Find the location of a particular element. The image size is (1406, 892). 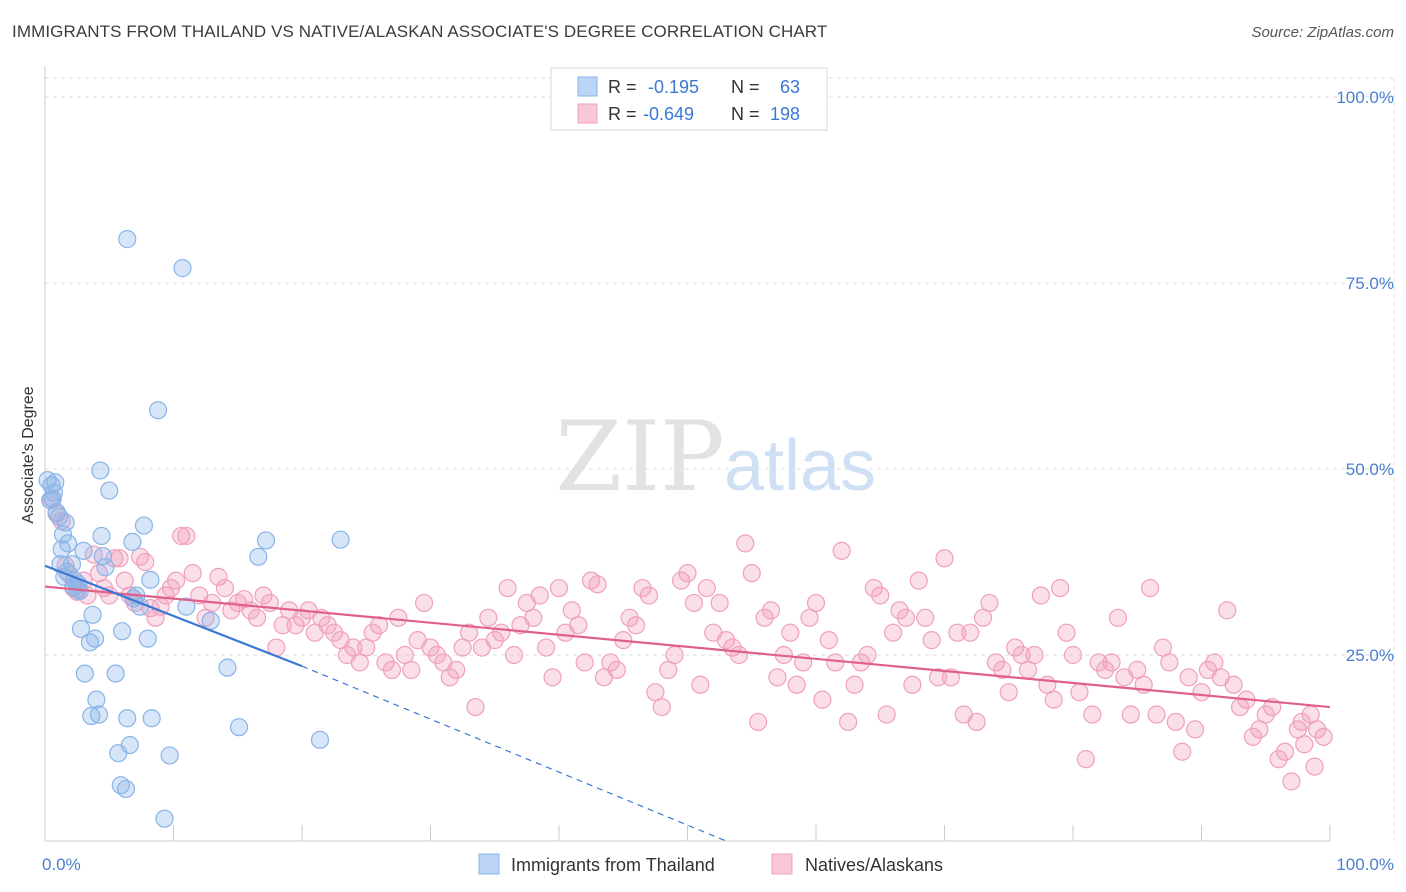

watermark-atlas: atlas is located at coordinates (800, 466).